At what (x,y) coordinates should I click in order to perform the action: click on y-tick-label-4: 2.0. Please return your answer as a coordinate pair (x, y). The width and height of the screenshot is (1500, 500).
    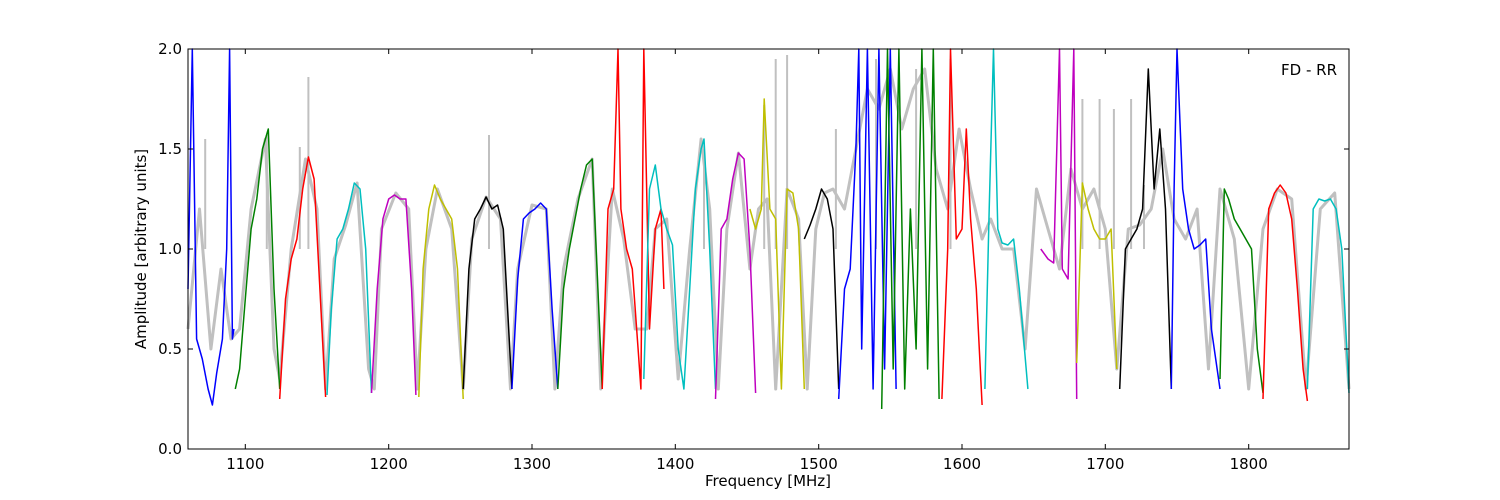
    Looking at the image, I should click on (170, 49).